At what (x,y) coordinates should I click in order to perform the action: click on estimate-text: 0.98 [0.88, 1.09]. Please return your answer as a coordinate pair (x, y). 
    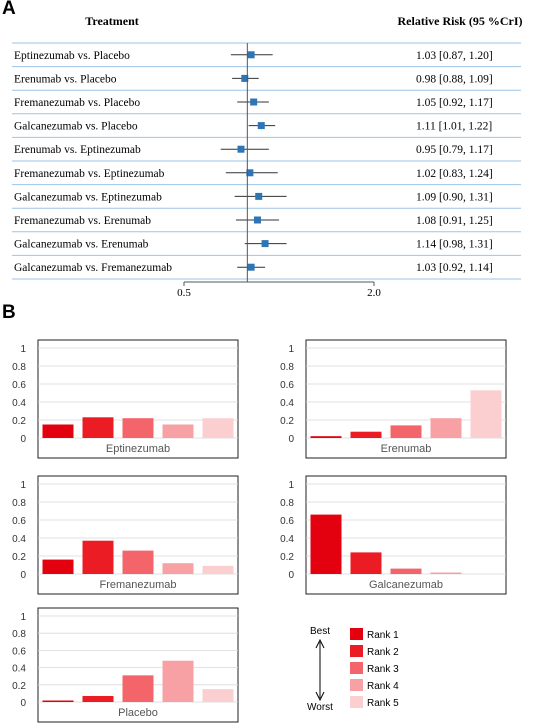
    Looking at the image, I should click on (454, 79).